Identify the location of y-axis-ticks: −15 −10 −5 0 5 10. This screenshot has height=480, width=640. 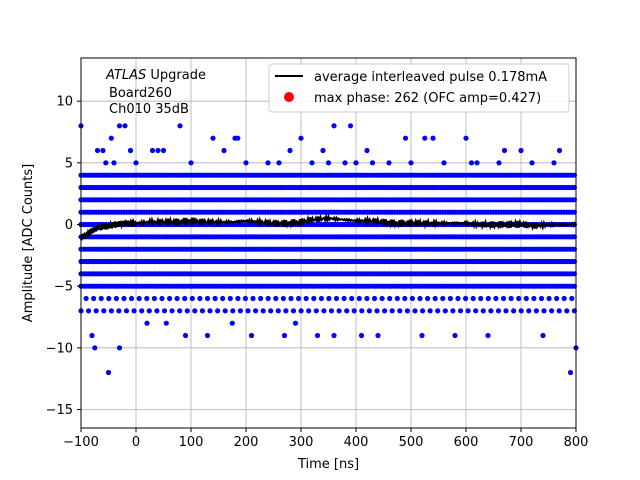
(63, 256).